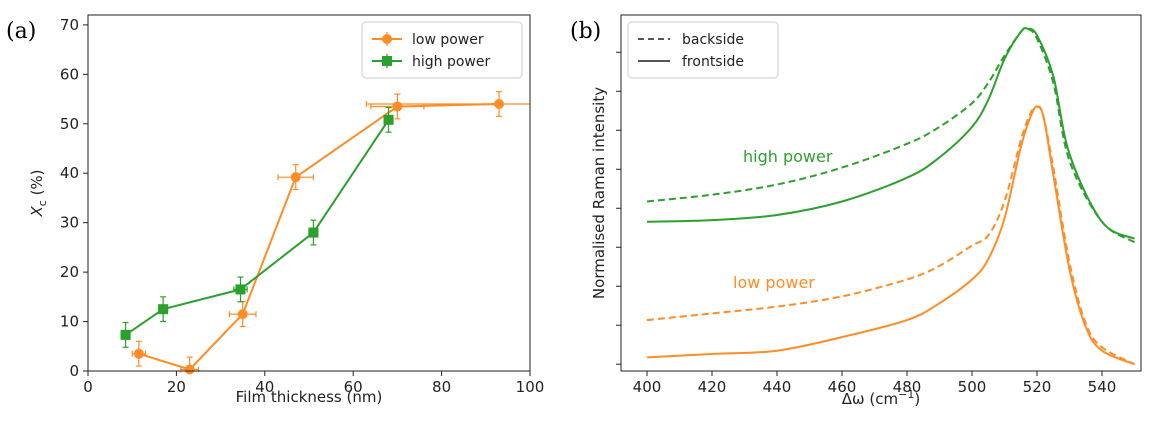 The height and width of the screenshot is (429, 1151). I want to click on annotation-low-power: low power, so click(774, 282).